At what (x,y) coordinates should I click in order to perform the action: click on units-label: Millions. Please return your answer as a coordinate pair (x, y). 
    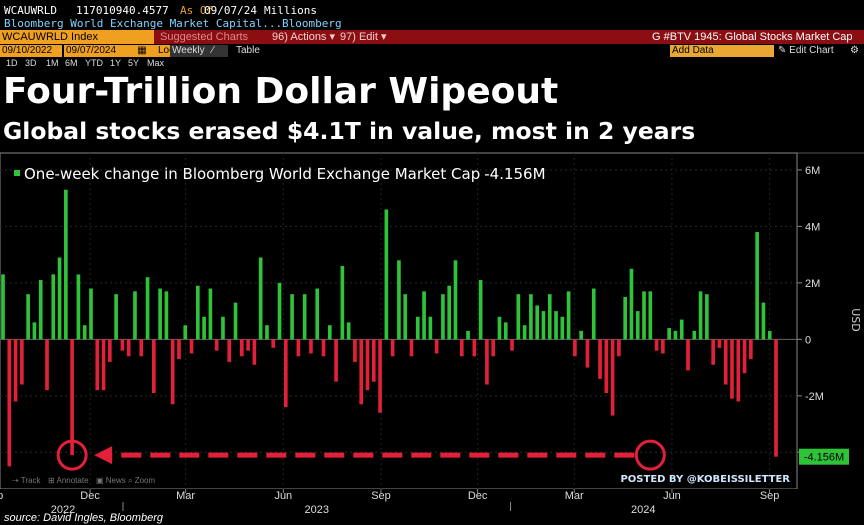
    Looking at the image, I should click on (290, 10).